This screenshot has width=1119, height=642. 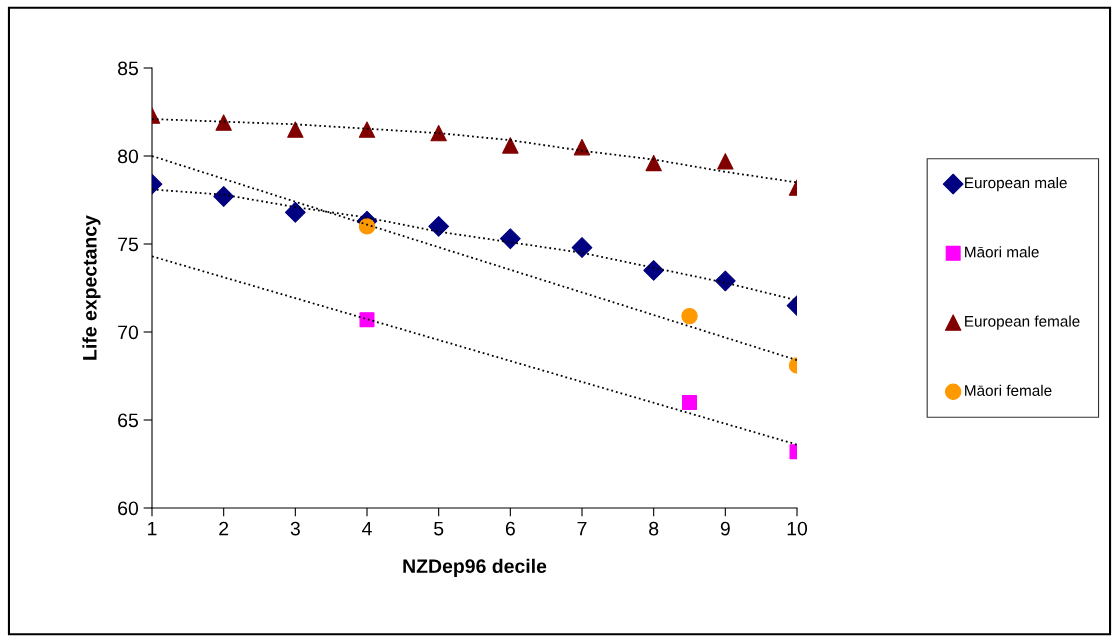 I want to click on x-tick-label: 6, so click(x=510, y=528).